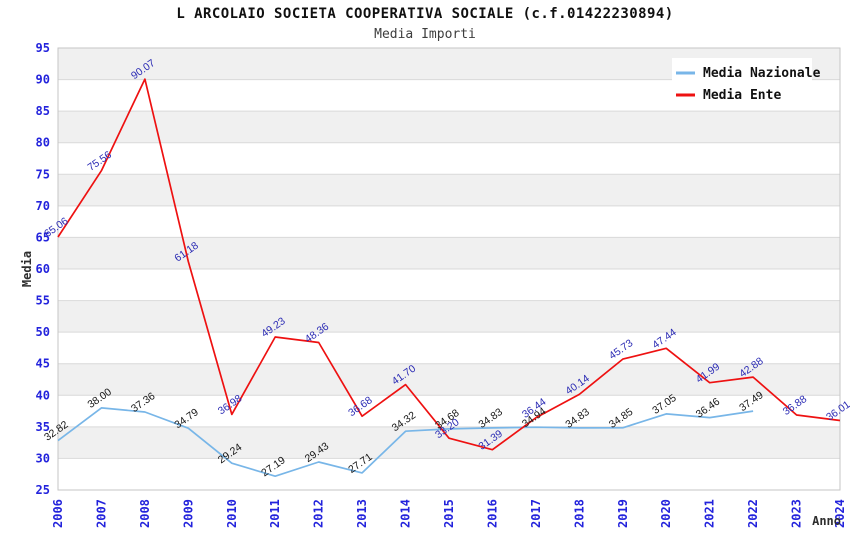 This screenshot has width=850, height=550. What do you see at coordinates (275, 513) in the screenshot?
I see `x-tick-label: 2011` at bounding box center [275, 513].